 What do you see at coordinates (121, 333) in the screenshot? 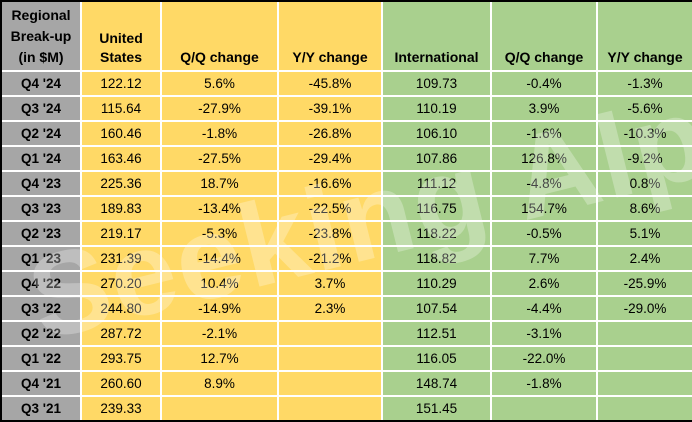
I see `cell-us-value: 287.72` at bounding box center [121, 333].